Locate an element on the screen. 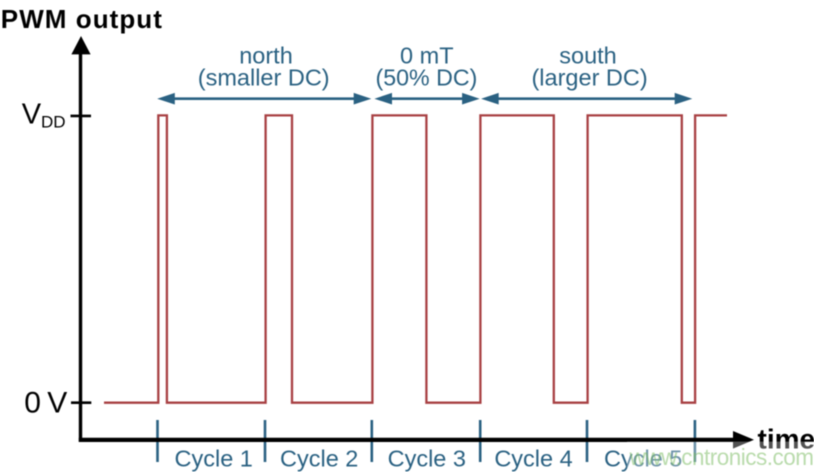  svg-text: north is located at coordinates (266, 55).